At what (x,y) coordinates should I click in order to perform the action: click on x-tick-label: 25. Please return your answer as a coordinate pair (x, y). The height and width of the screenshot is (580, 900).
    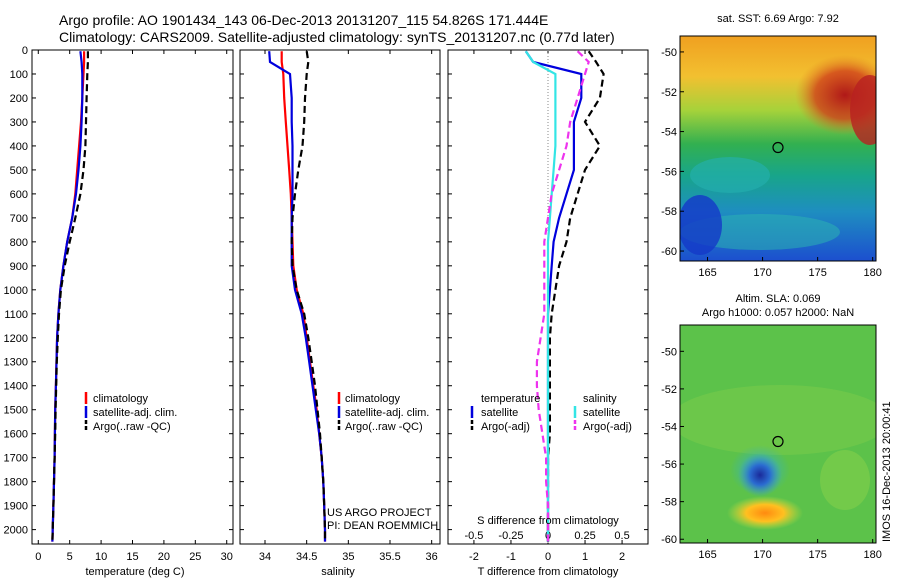
    Looking at the image, I should click on (195, 557).